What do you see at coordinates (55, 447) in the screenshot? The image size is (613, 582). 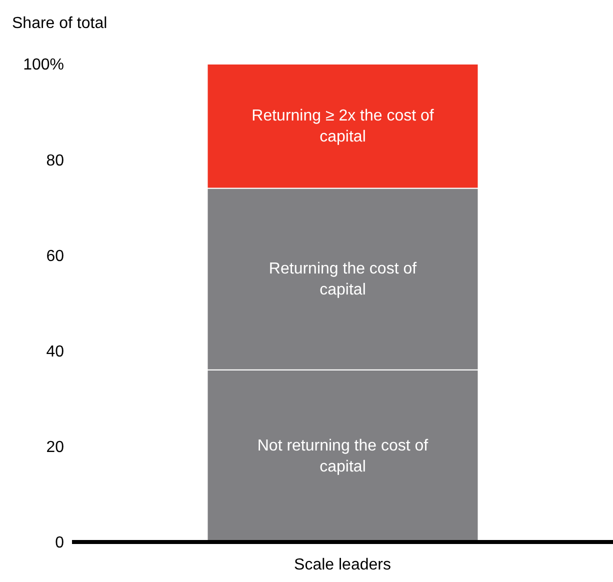 I see `y-tick-label: 20` at bounding box center [55, 447].